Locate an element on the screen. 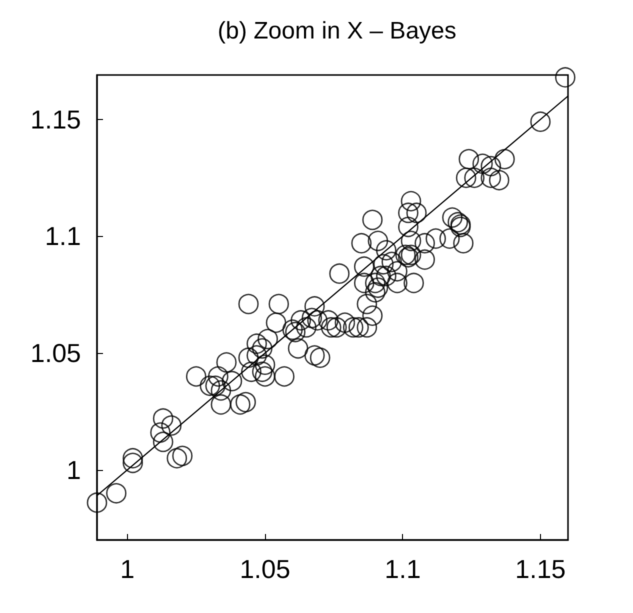 The image size is (633, 613). y-tick-label: 1.1 is located at coordinates (62, 236).